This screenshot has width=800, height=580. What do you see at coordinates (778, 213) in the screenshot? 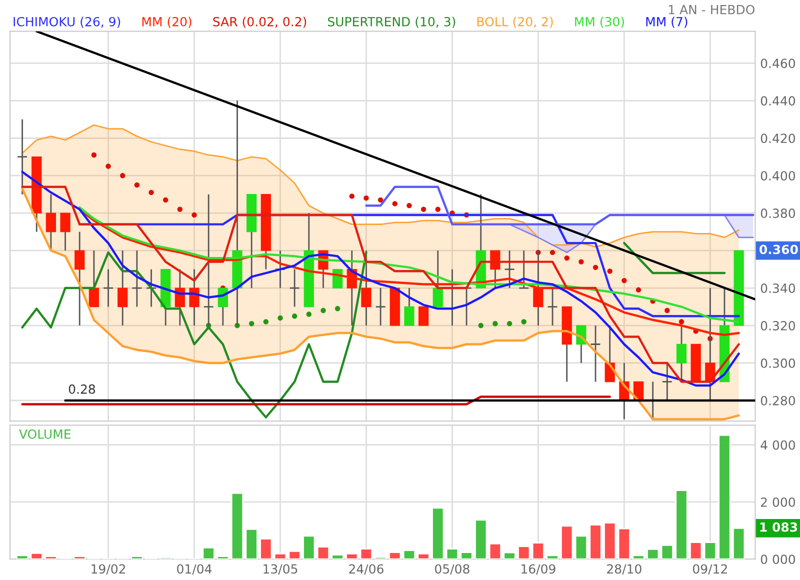
I see `y-tick-label: 0.380` at bounding box center [778, 213].